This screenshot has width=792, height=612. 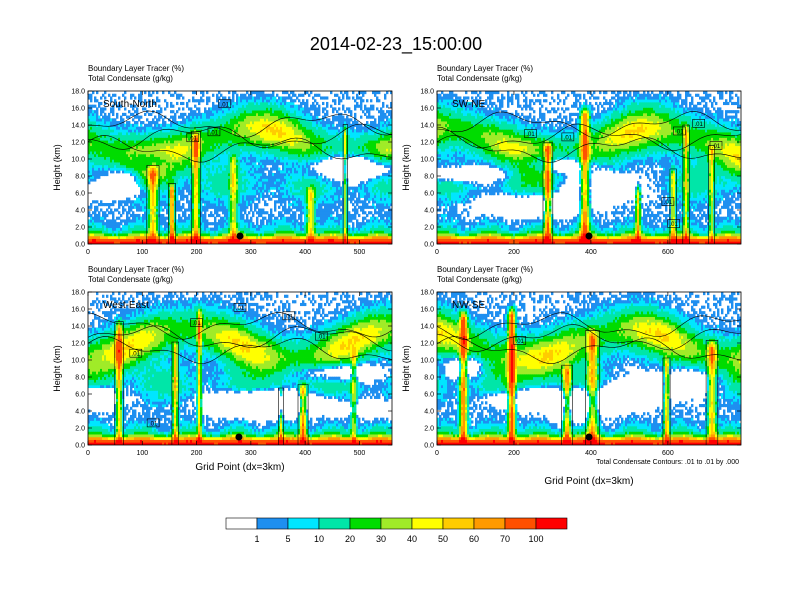 I want to click on colorbar-level-label: 20, so click(x=350, y=539).